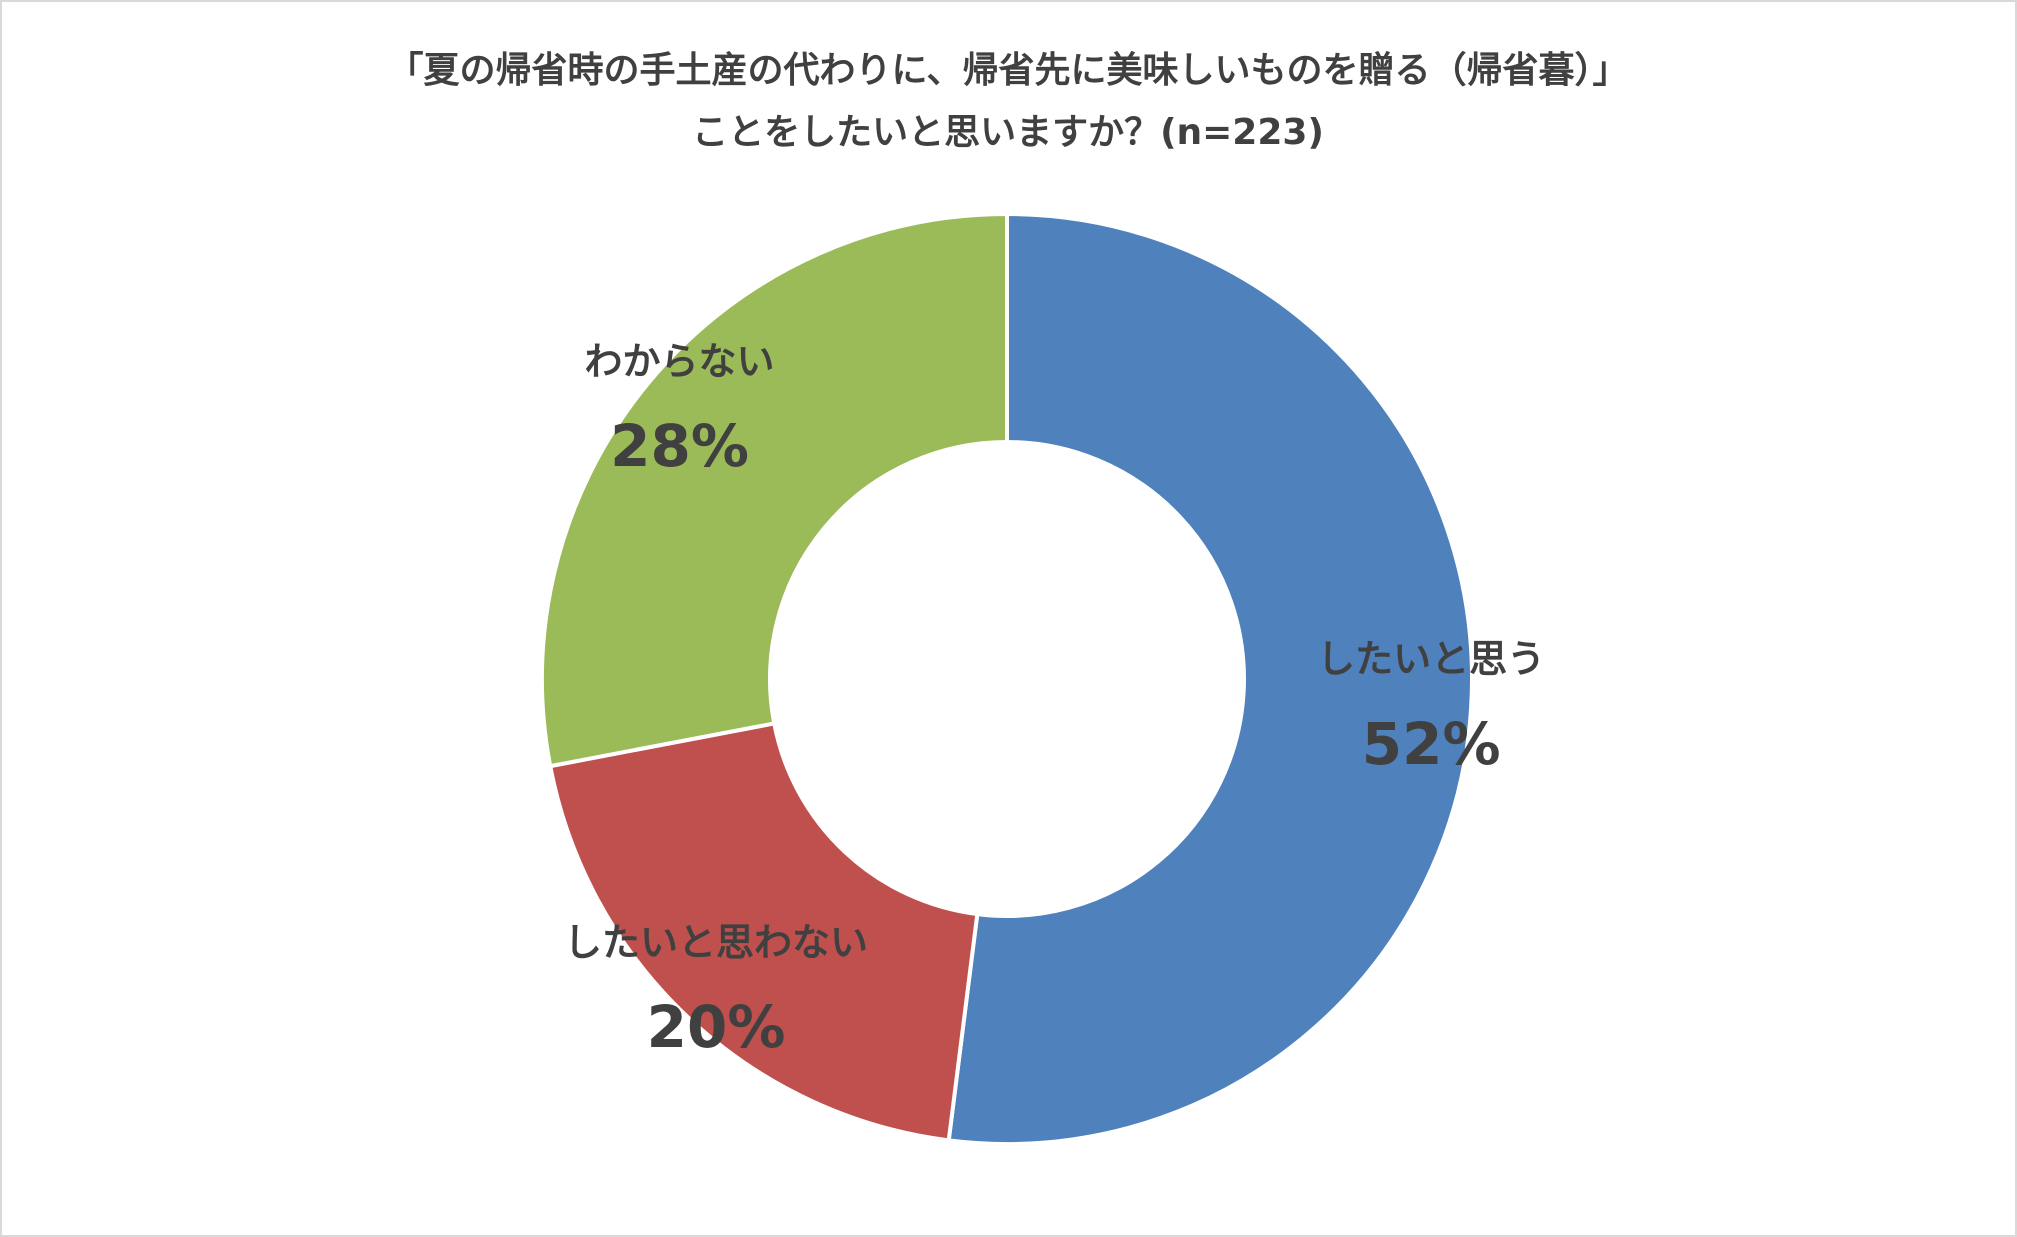 Image resolution: width=2017 pixels, height=1237 pixels. What do you see at coordinates (716, 1027) in the screenshot?
I see `slice-value-label: 20%` at bounding box center [716, 1027].